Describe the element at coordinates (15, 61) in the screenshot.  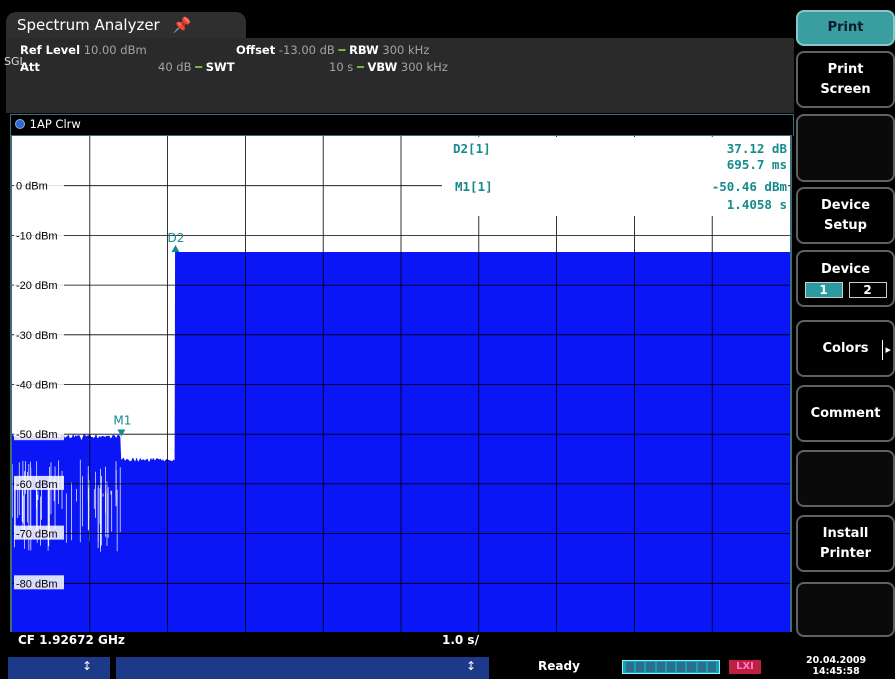
I see `sweep-mode: SGL` at that location.